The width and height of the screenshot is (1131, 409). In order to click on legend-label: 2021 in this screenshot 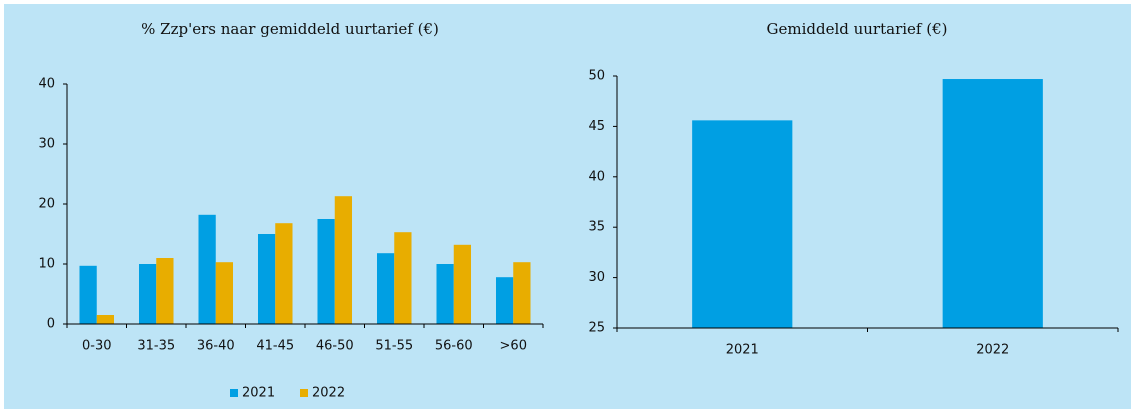, I will do `click(258, 393)`.